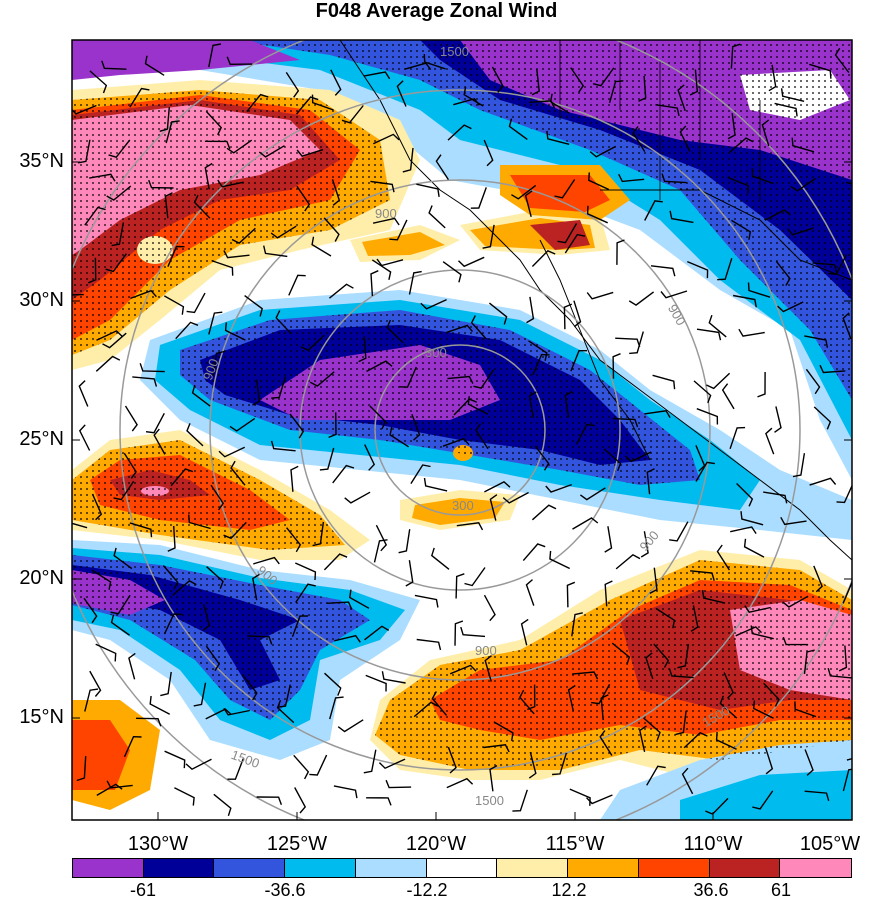 The image size is (873, 901). I want to click on colorbar-label: 61, so click(781, 890).